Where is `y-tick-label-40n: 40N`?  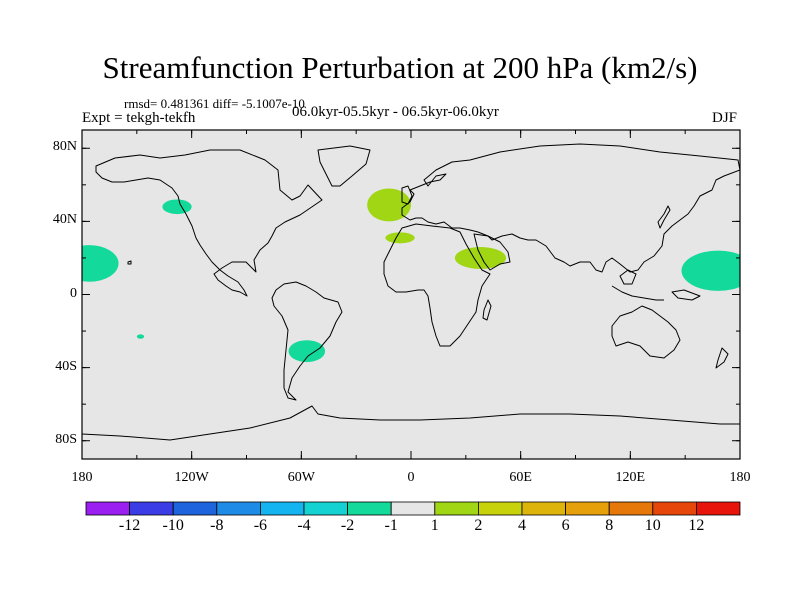
y-tick-label-40n: 40N is located at coordinates (64, 220).